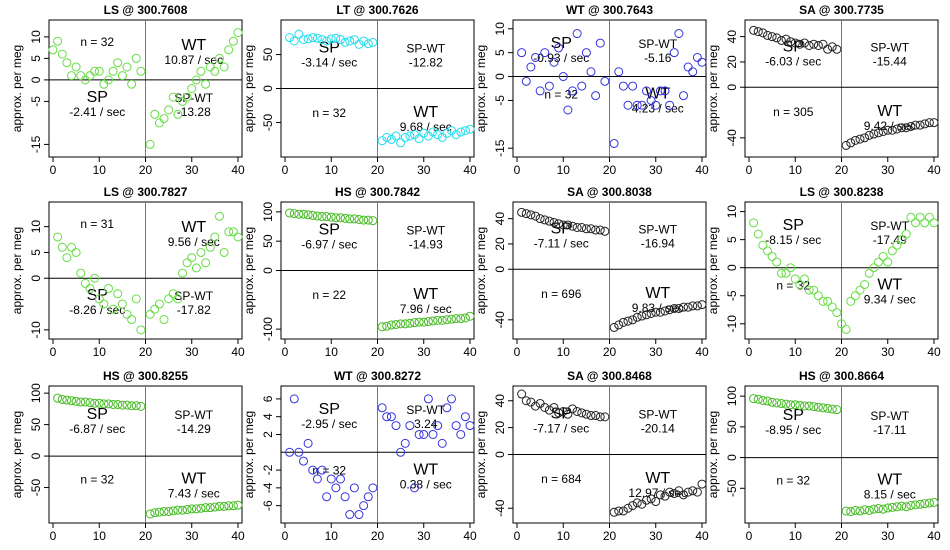 The width and height of the screenshot is (950, 550). What do you see at coordinates (426, 424) in the screenshot?
I see `spwt-rate: 3.24` at bounding box center [426, 424].